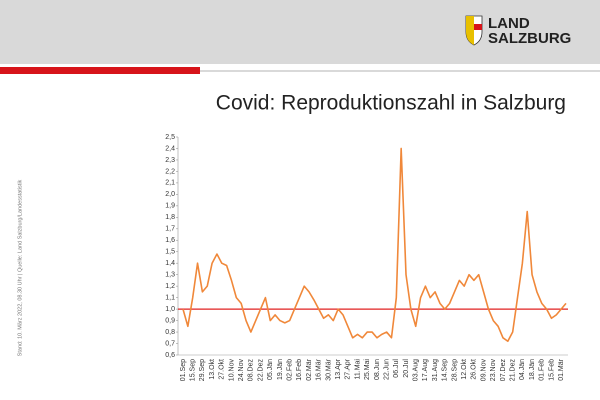 Image resolution: width=600 pixels, height=400 pixels. What do you see at coordinates (170, 320) in the screenshot?
I see `y-tick-label: 0,9` at bounding box center [170, 320].